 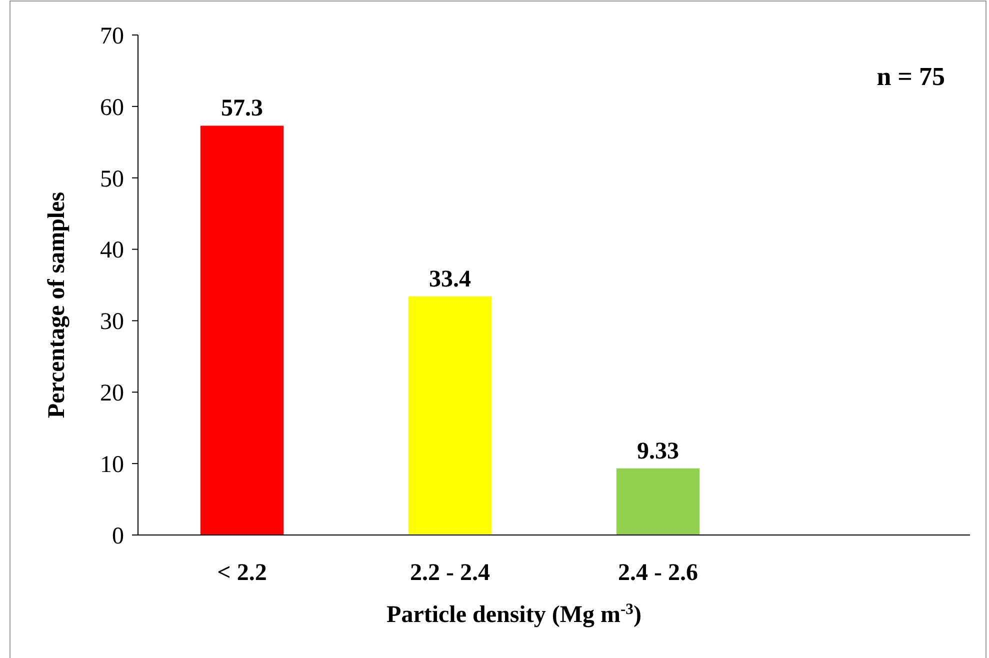 I want to click on annotation: n = 75, so click(x=910, y=76).